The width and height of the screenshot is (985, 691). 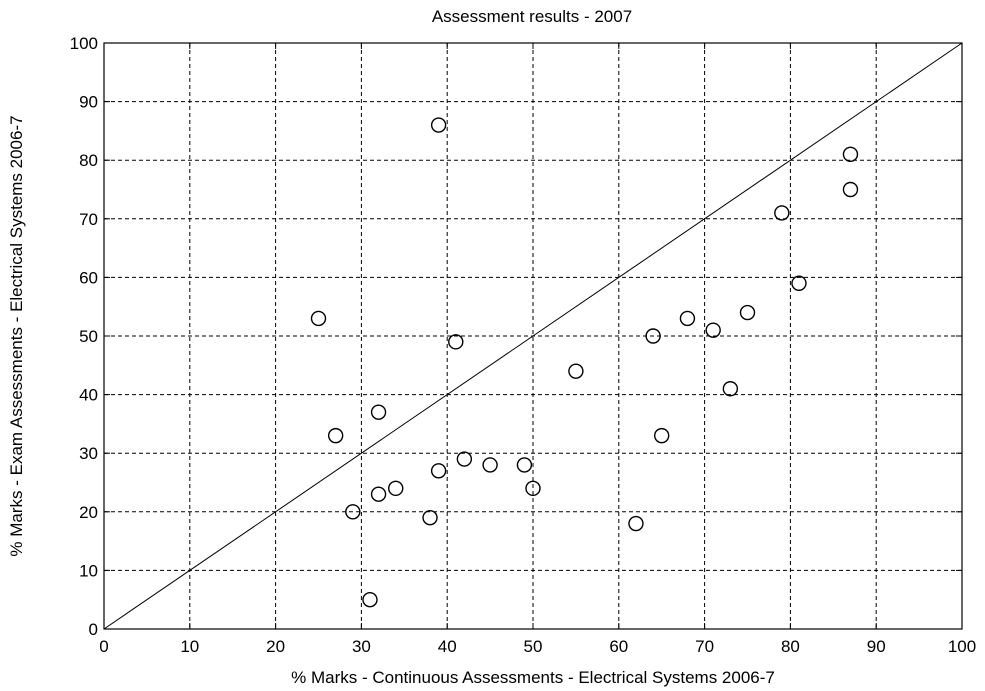 I want to click on x-tick-label: 100, so click(x=962, y=646).